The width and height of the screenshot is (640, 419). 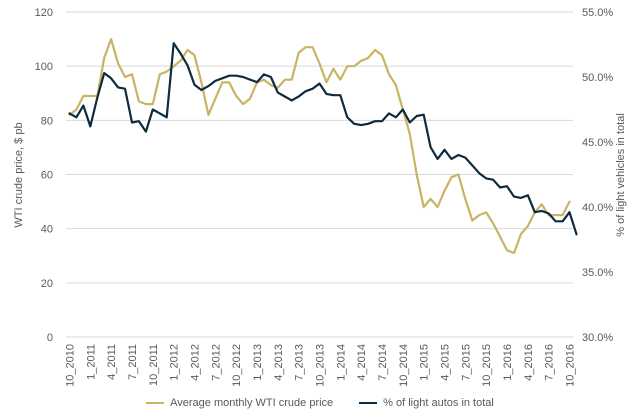 I want to click on legend-swatch-light-autos, so click(x=368, y=403).